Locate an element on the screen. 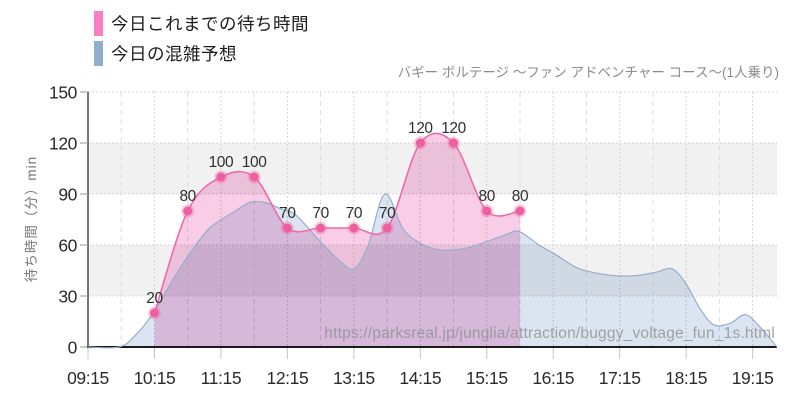 This screenshot has height=400, width=800. legend-item-actual: 今日これまでの待ち時間 is located at coordinates (201, 23).